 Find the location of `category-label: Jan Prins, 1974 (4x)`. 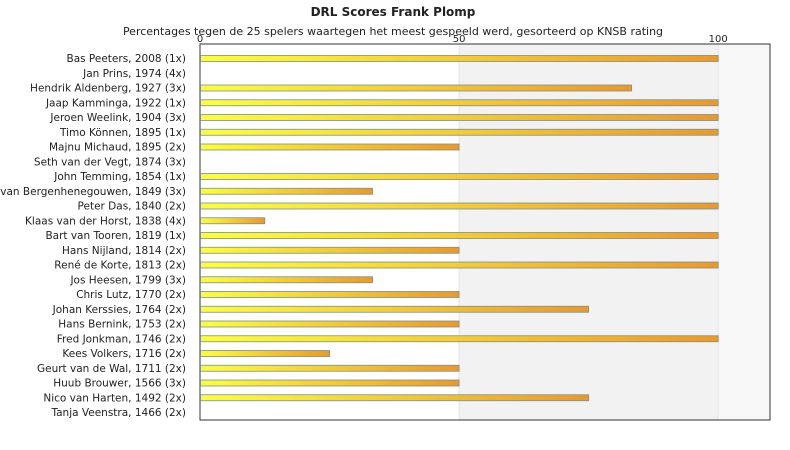

category-label: Jan Prins, 1974 (4x) is located at coordinates (134, 74).